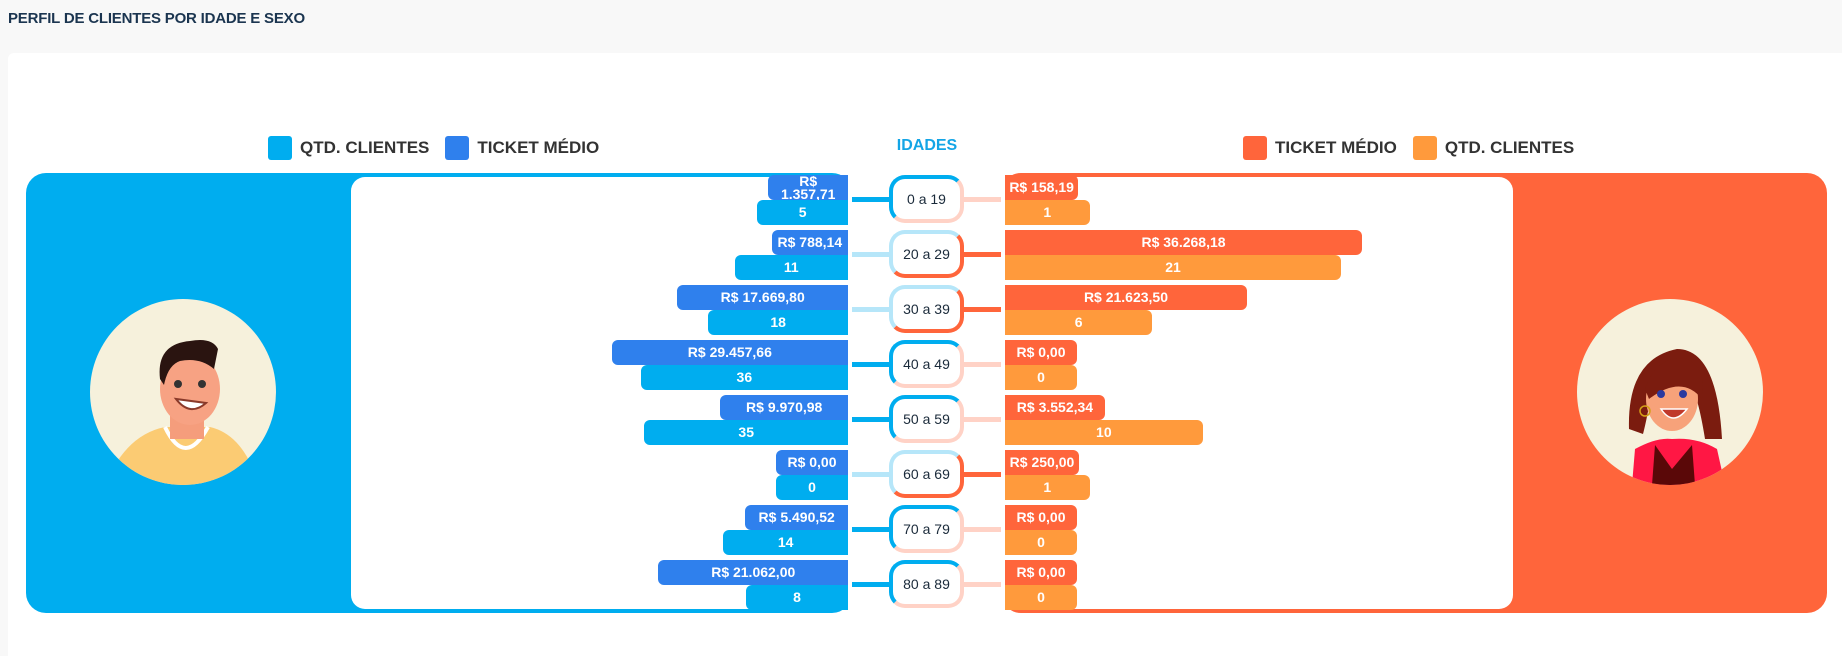  I want to click on male-ticket-bar: R$ 17.669,80, so click(762, 297).